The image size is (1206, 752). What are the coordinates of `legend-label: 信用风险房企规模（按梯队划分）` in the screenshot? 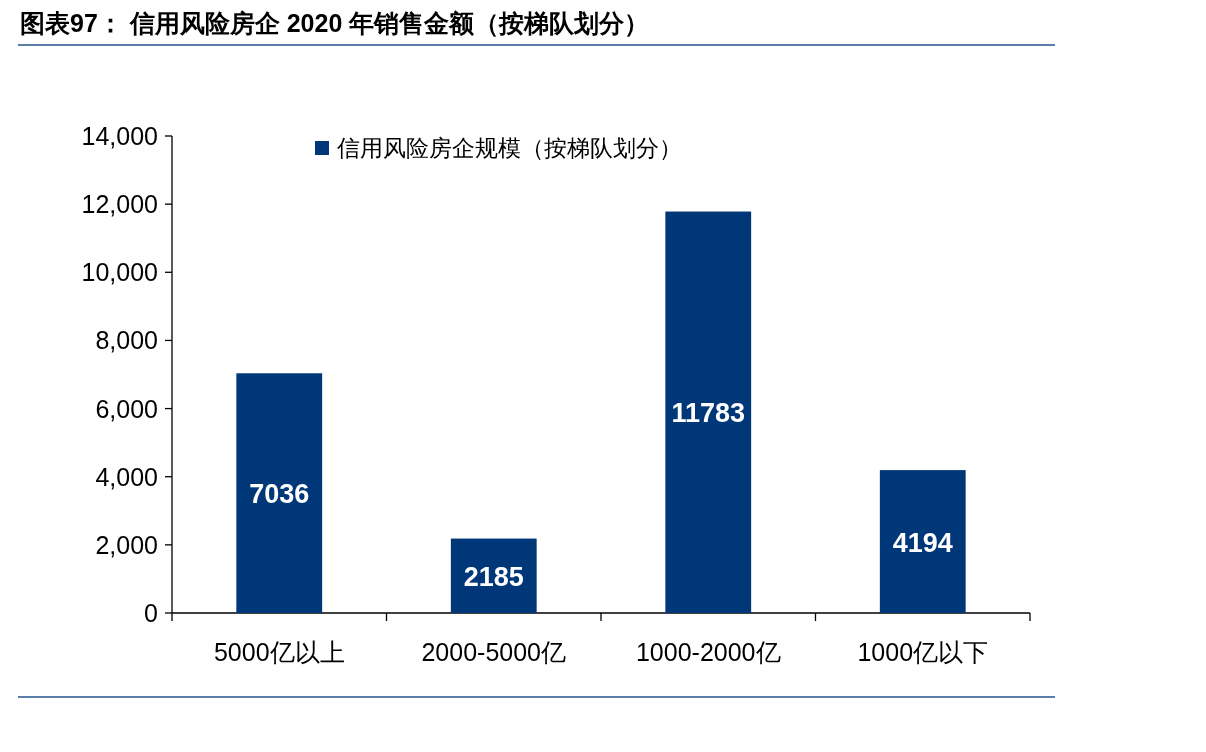 It's located at (509, 148).